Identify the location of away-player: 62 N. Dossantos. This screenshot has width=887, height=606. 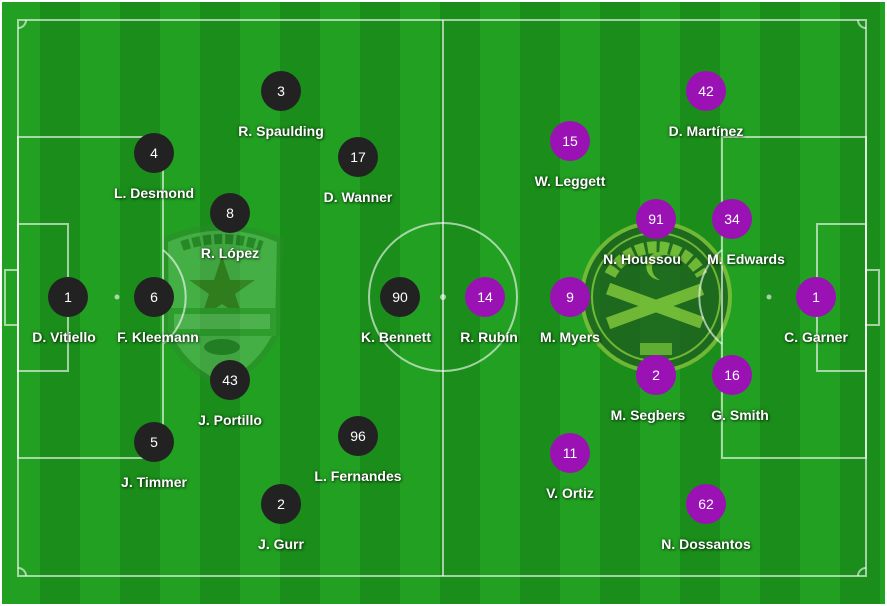
(706, 518).